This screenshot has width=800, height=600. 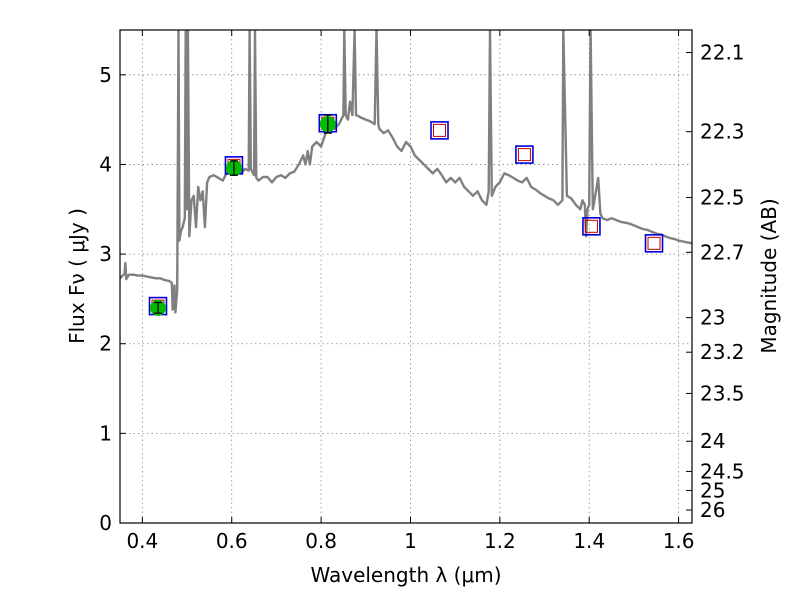 I want to click on y2-tick-label: 23.5, so click(x=722, y=393).